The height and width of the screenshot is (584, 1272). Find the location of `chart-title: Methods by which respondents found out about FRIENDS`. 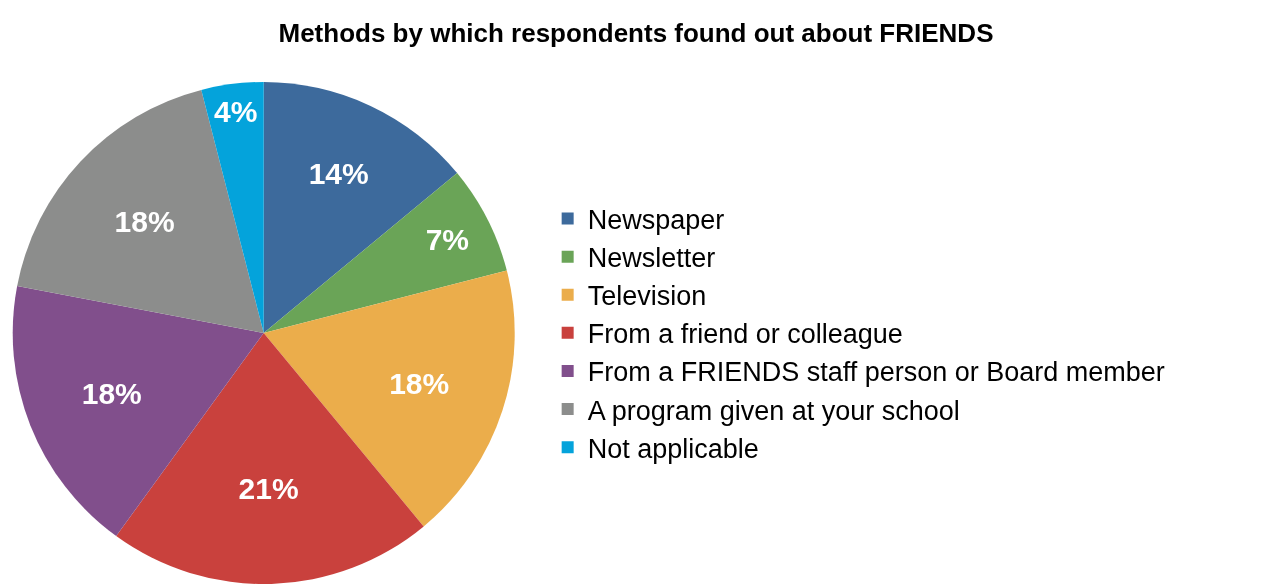

chart-title: Methods by which respondents found out about FRIENDS is located at coordinates (636, 32).